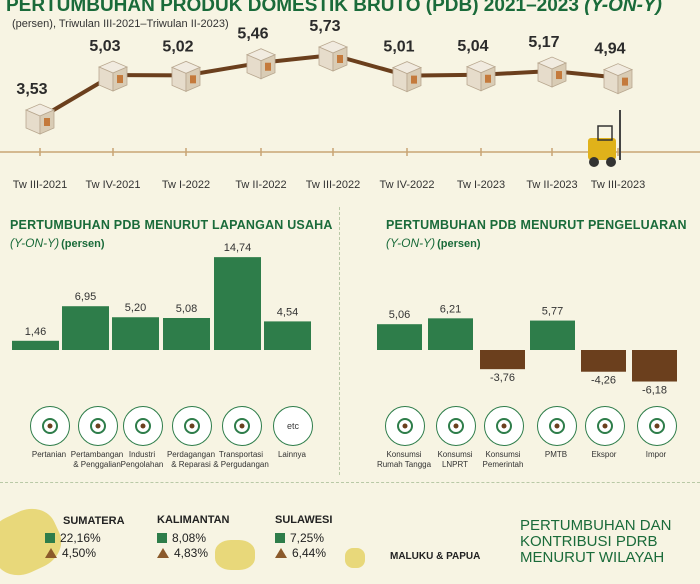 The width and height of the screenshot is (700, 584). I want to click on person-icon, so click(456, 426).